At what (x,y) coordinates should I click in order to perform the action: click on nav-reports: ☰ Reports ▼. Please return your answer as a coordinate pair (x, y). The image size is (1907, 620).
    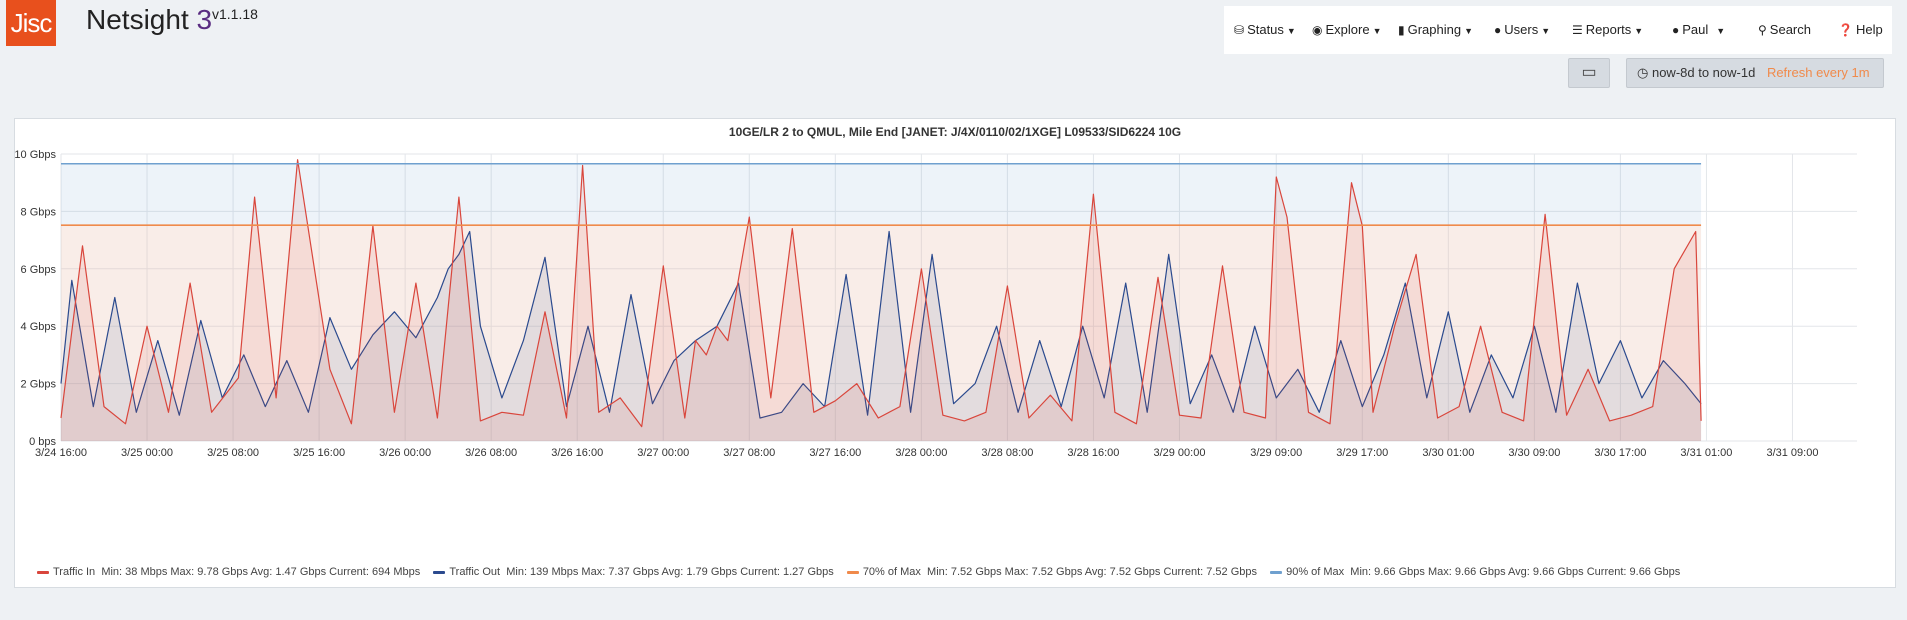
    Looking at the image, I should click on (1607, 29).